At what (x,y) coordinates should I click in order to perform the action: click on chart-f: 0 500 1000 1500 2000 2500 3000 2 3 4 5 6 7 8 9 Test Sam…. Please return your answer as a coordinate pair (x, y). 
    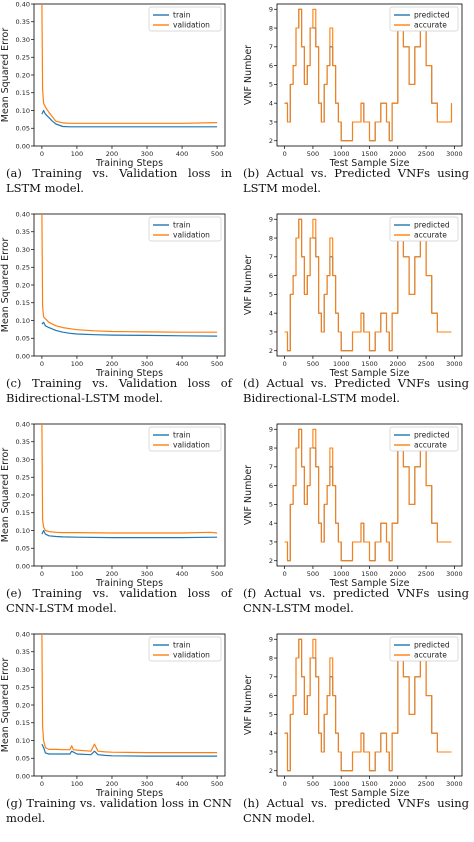
    Looking at the image, I should click on (353, 506).